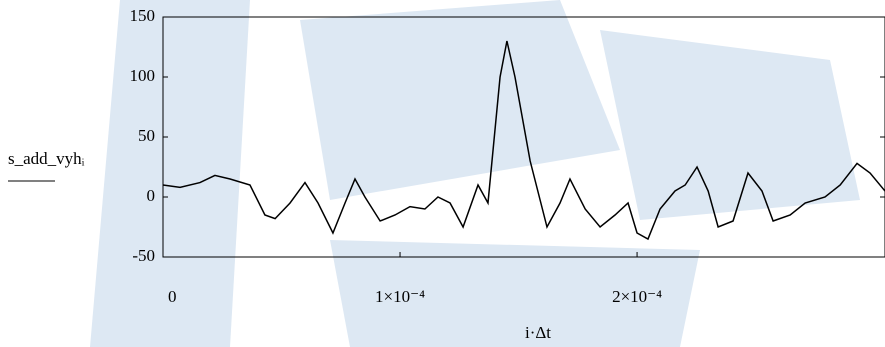 The height and width of the screenshot is (347, 885). Describe the element at coordinates (143, 255) in the screenshot. I see `y-tick-label: -50` at that location.